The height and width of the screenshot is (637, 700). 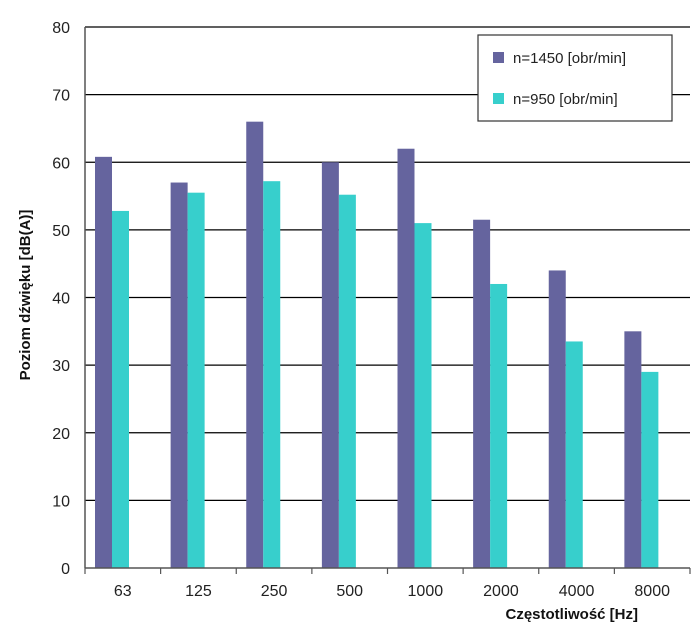 What do you see at coordinates (25, 295) in the screenshot?
I see `y-axis-title: Poziom dźwięku [dB(A)]` at bounding box center [25, 295].